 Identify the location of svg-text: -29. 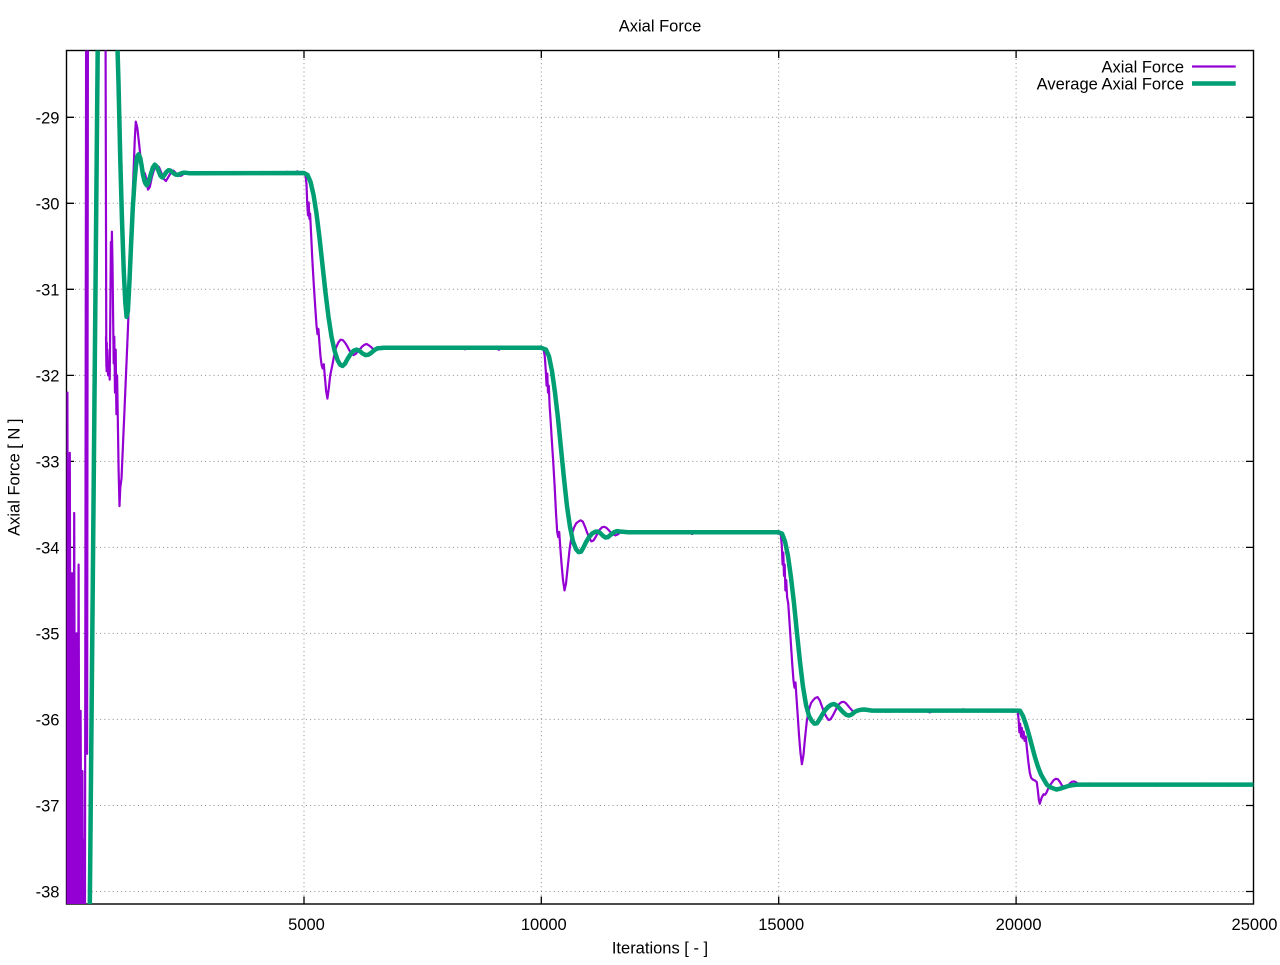
(48, 118).